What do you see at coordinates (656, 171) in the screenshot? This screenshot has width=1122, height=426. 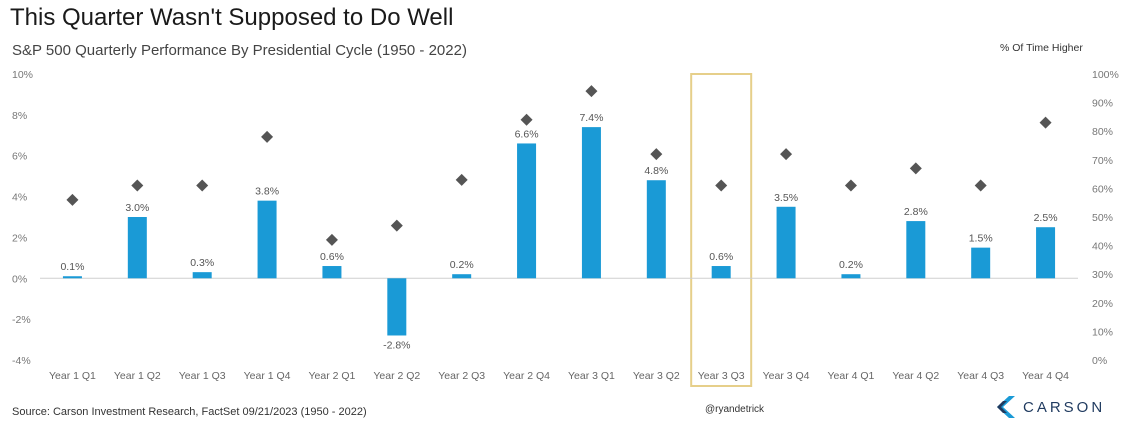 I see `bar-value-label: 4.8%` at bounding box center [656, 171].